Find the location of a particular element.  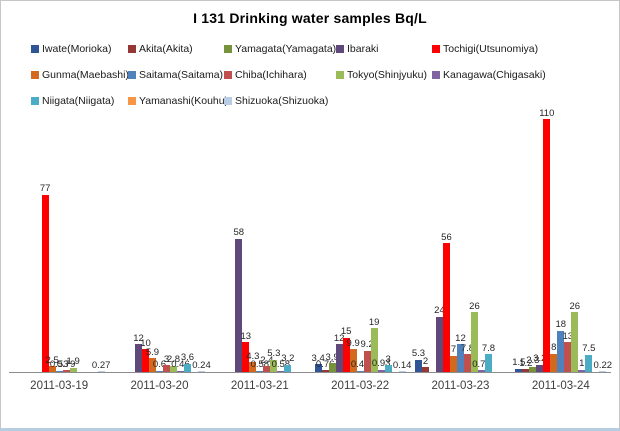

bar: 3.9 is located at coordinates (332, 362).